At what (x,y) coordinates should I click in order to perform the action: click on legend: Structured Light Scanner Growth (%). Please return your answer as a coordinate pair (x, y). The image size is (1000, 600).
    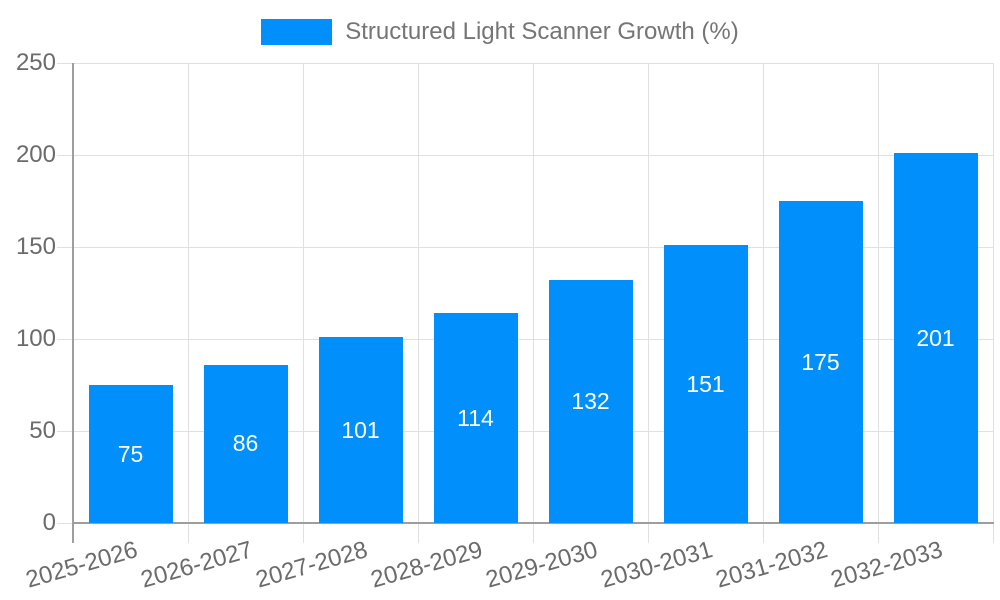
    Looking at the image, I should click on (500, 32).